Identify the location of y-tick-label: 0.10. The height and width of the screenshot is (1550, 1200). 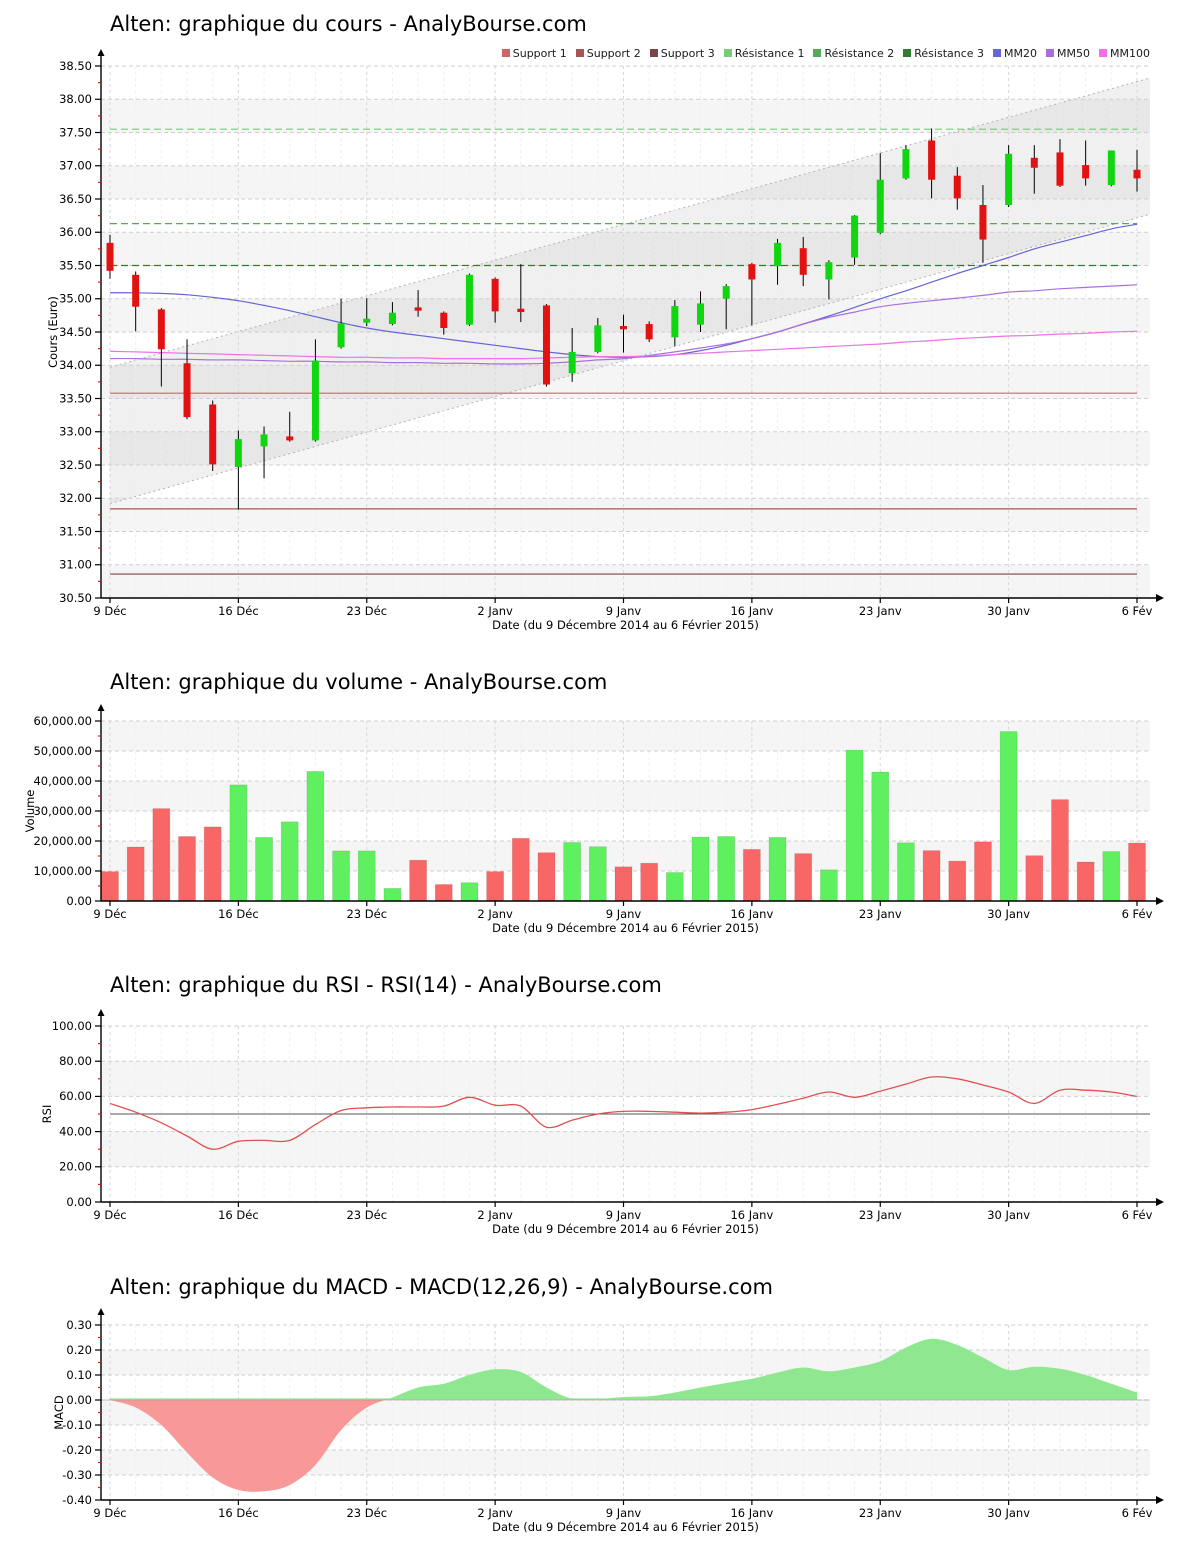
(79, 1375).